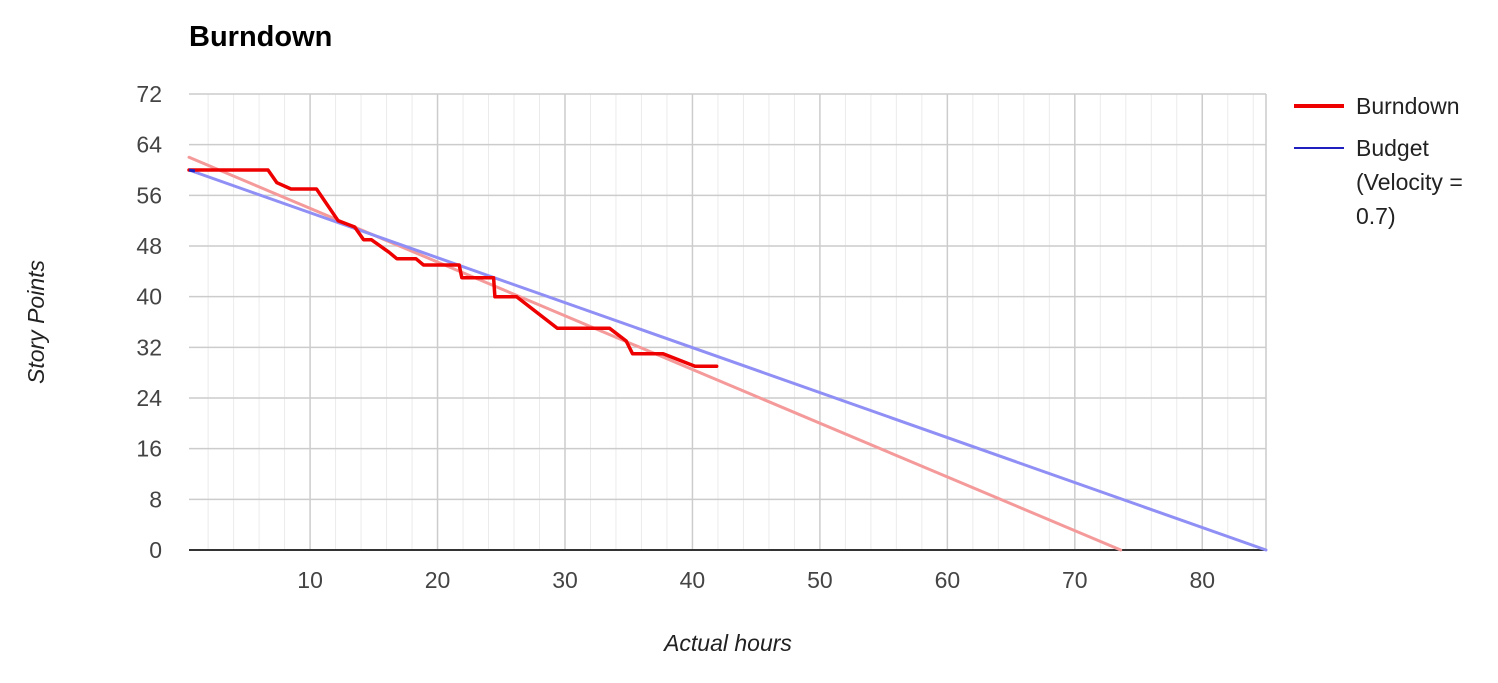 The image size is (1498, 683). What do you see at coordinates (149, 398) in the screenshot?
I see `y-tick-label-24: 24` at bounding box center [149, 398].